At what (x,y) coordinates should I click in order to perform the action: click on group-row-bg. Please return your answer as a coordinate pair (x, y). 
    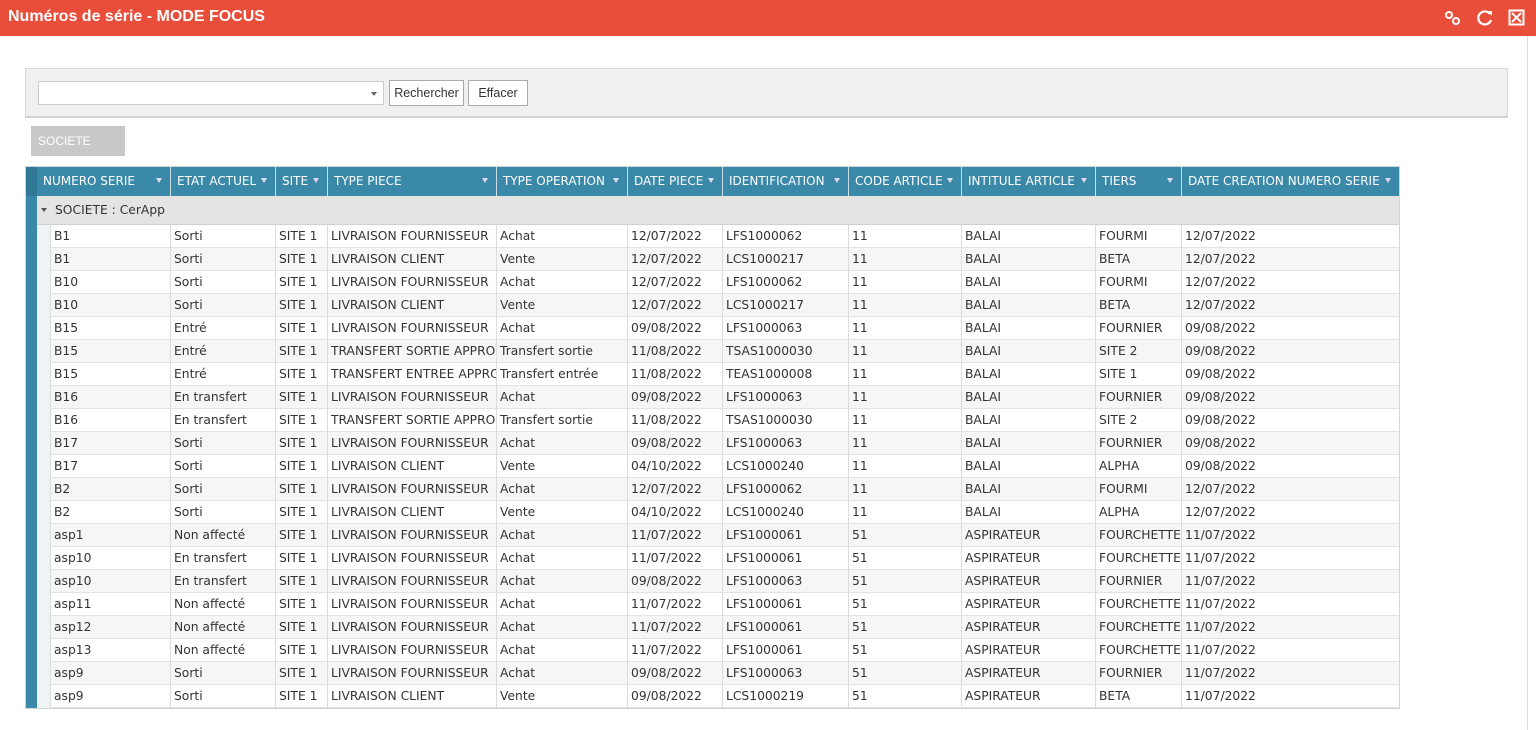
    Looking at the image, I should click on (712, 210).